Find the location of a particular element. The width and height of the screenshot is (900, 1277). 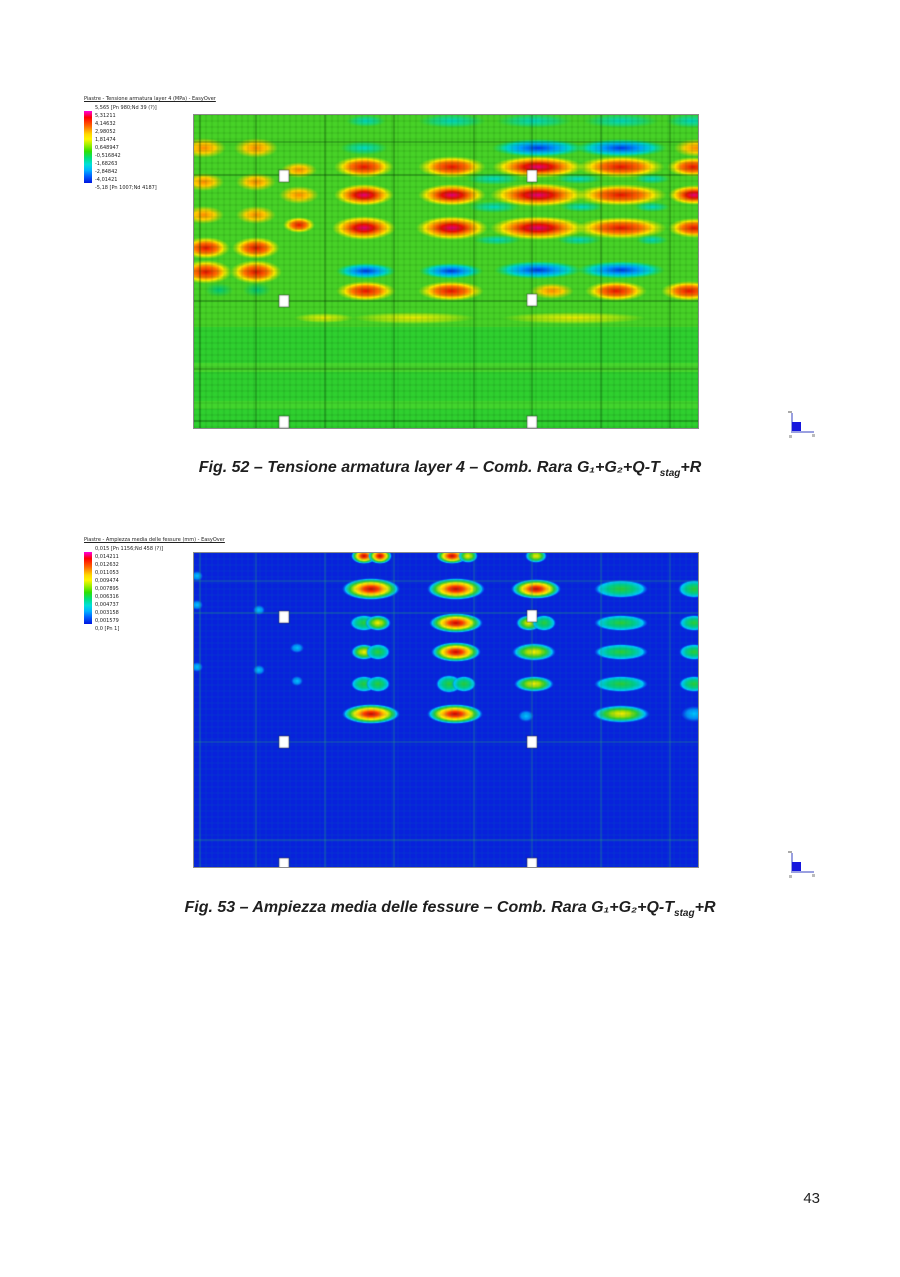

fig52-colorbar is located at coordinates (88, 147).